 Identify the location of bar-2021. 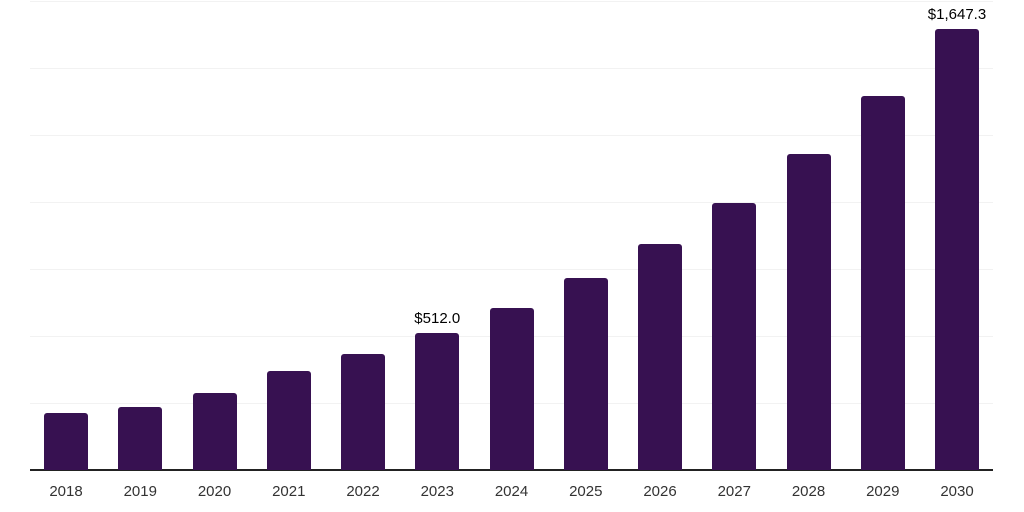
(288, 420).